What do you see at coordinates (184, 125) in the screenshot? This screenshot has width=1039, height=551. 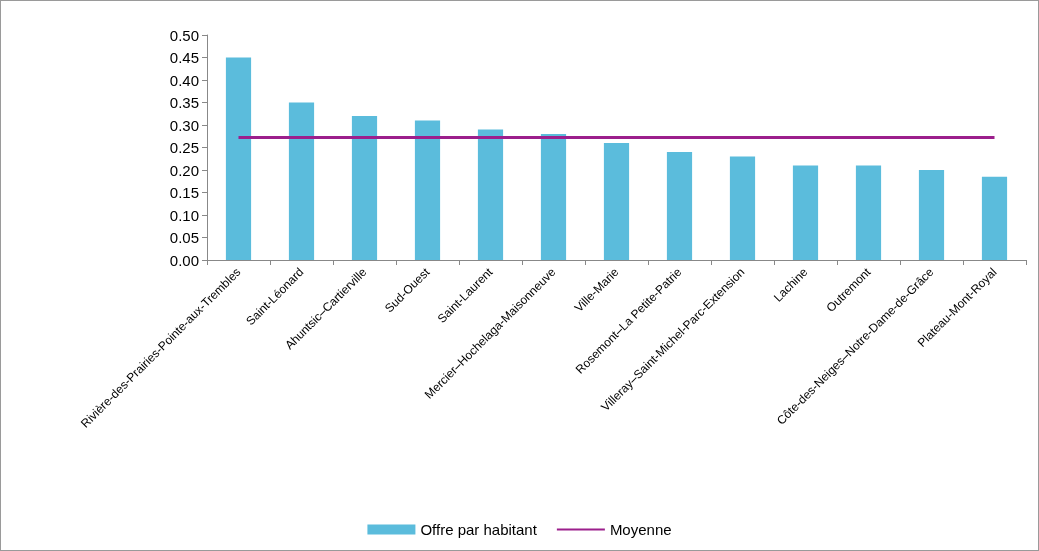 I see `y-tick-label: 0.30` at bounding box center [184, 125].